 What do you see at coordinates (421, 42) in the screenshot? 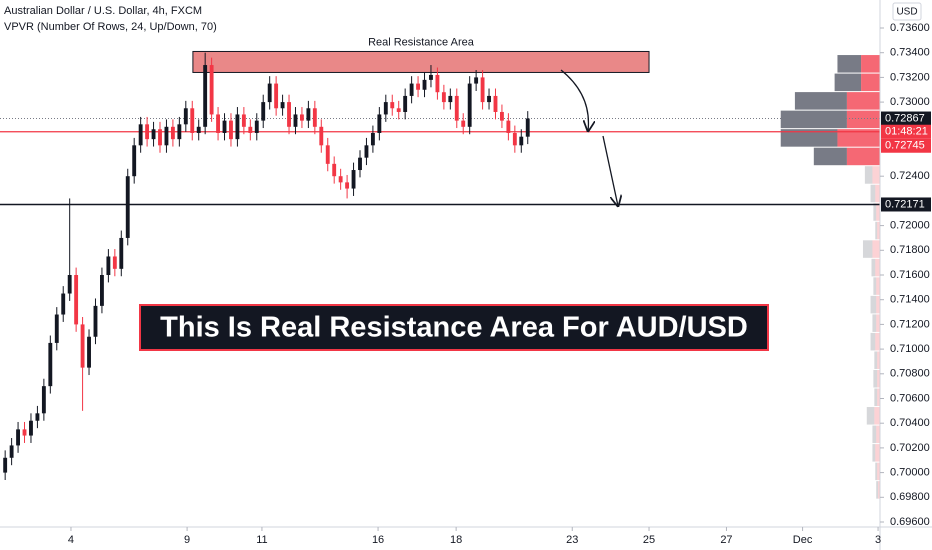
I see `zone-label: Real Resistance Area` at bounding box center [421, 42].